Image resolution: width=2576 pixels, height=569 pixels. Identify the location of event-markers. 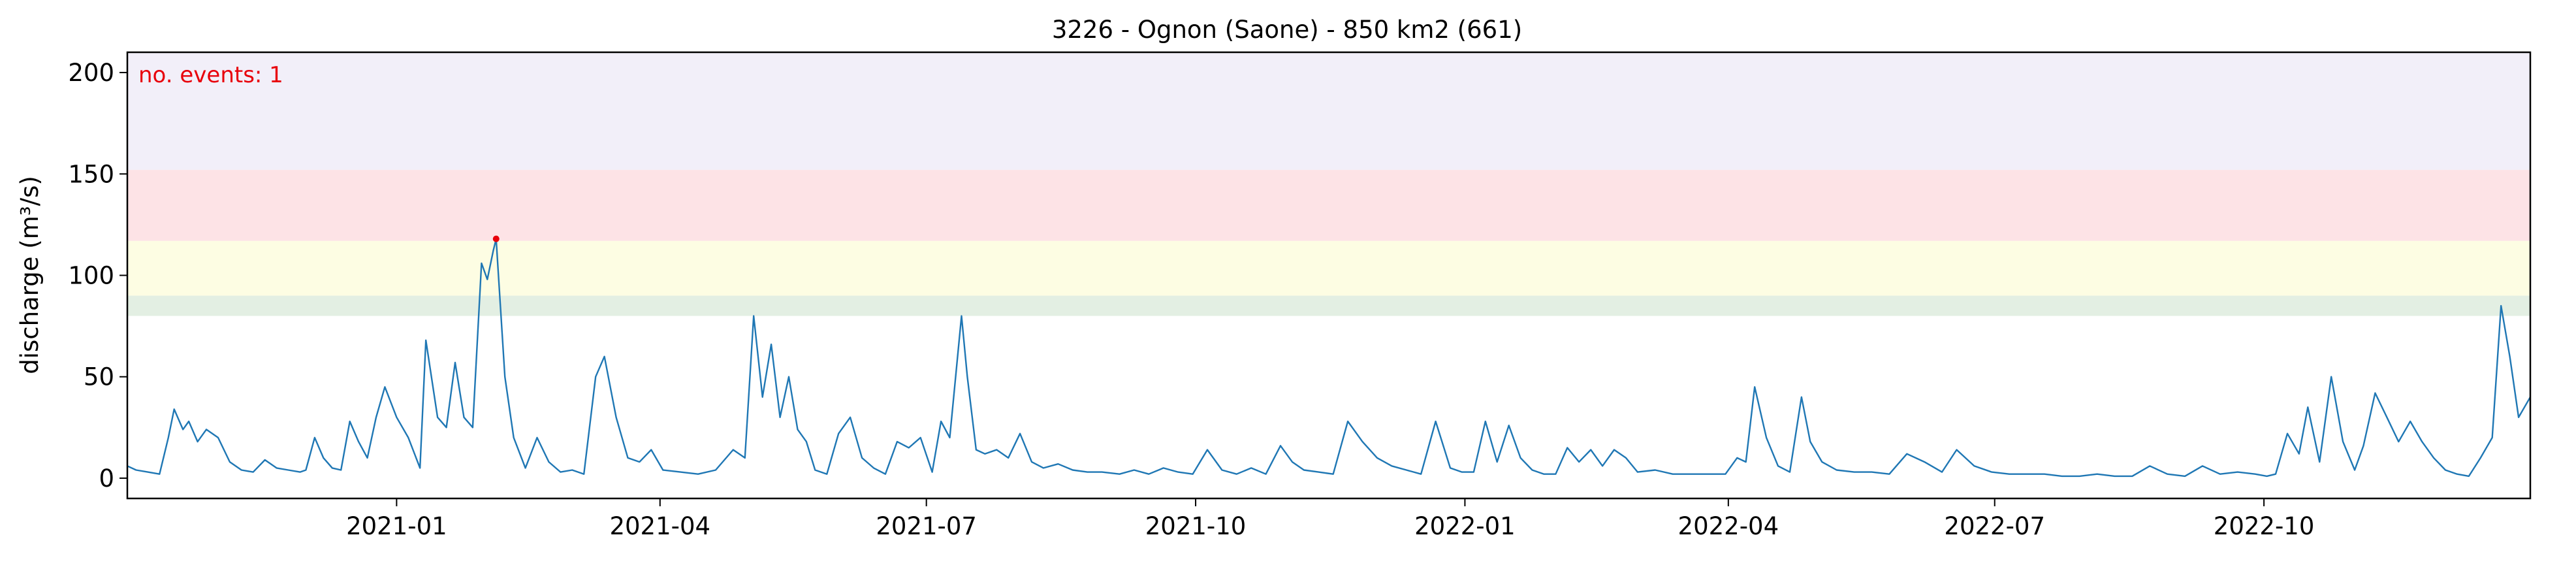
(496, 238).